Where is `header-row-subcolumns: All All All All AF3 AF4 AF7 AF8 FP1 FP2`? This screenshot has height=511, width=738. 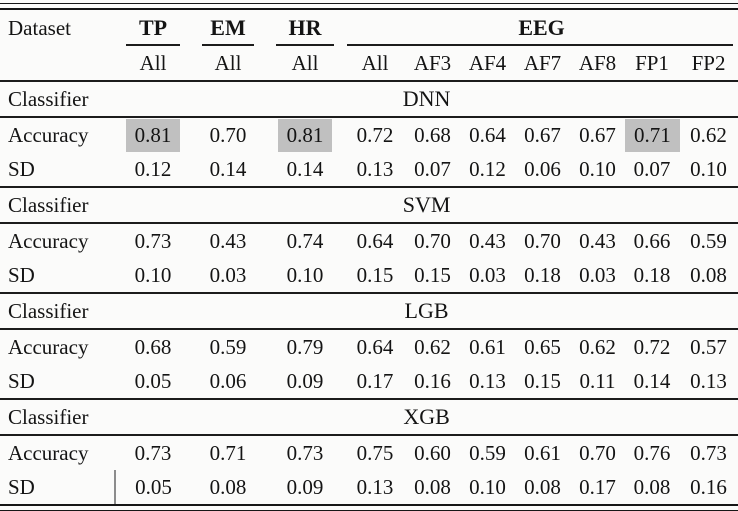
header-row-subcolumns: All All All All AF3 AF4 AF7 AF8 FP1 FP2 is located at coordinates (369, 64).